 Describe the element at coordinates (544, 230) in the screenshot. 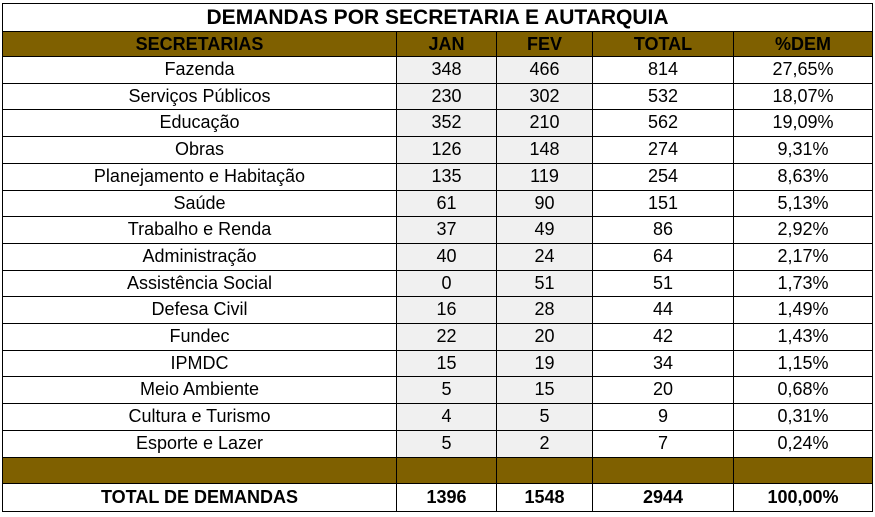

I see `cell-fev: 49` at that location.